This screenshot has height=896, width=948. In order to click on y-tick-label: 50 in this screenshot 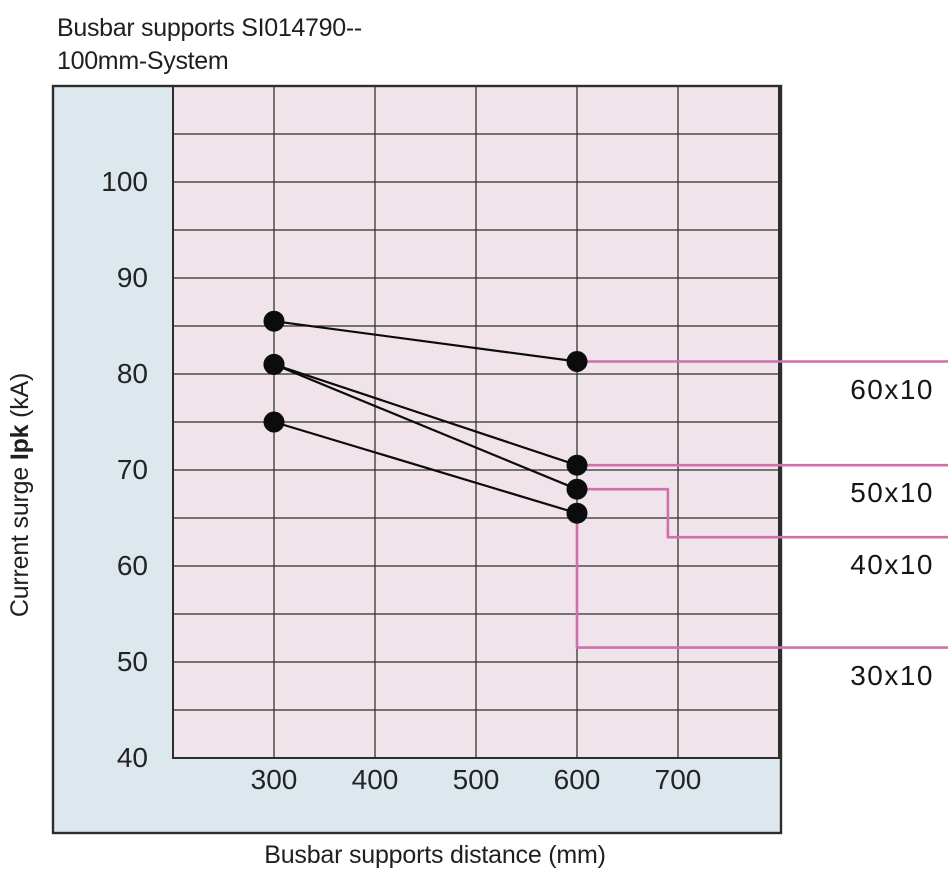, I will do `click(132, 661)`.